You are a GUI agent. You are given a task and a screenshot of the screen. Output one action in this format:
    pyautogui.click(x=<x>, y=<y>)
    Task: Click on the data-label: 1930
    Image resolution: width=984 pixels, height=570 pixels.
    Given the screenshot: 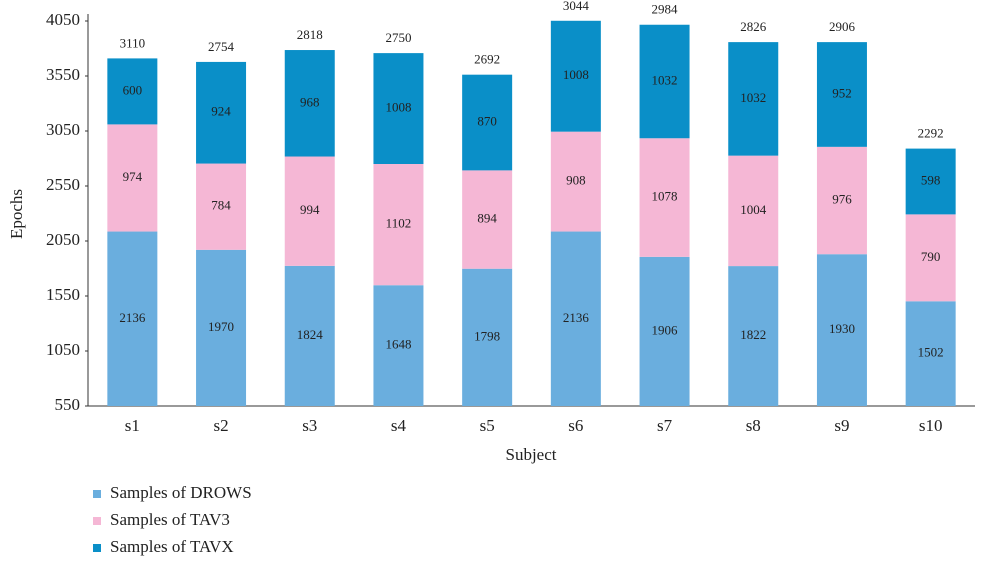 What is the action you would take?
    pyautogui.click(x=842, y=328)
    